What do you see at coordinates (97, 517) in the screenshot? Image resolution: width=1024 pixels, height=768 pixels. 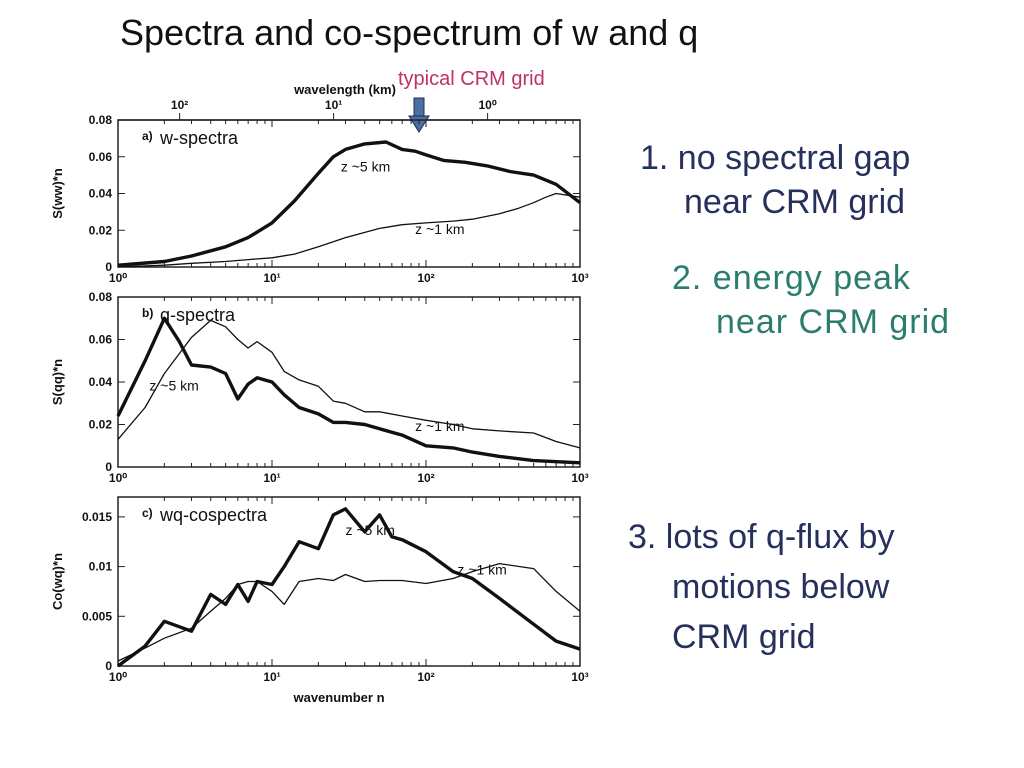 I see `y-tick-label: 0.015` at bounding box center [97, 517].